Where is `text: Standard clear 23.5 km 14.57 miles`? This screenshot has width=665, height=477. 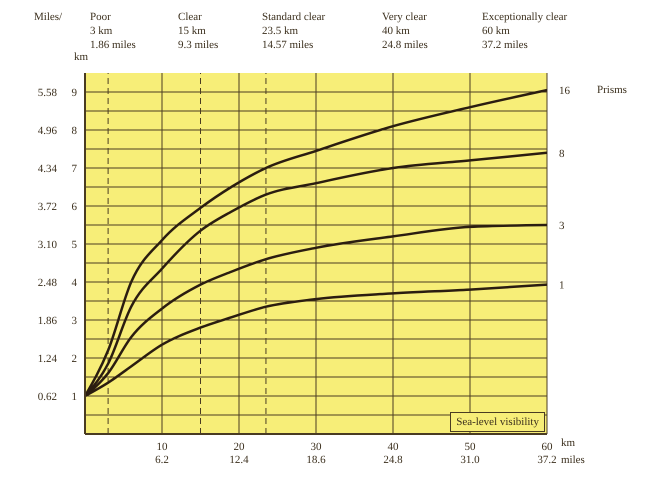
text: Standard clear 23.5 km 14.57 miles is located at coordinates (294, 31).